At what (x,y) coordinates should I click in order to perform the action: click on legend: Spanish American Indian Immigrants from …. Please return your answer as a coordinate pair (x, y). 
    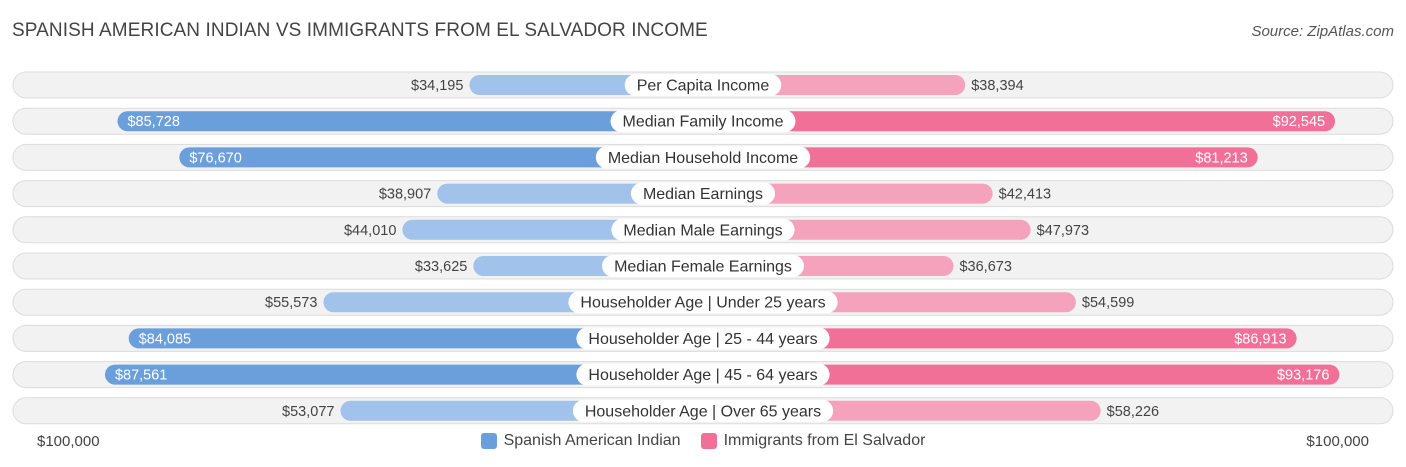
    Looking at the image, I should click on (703, 441).